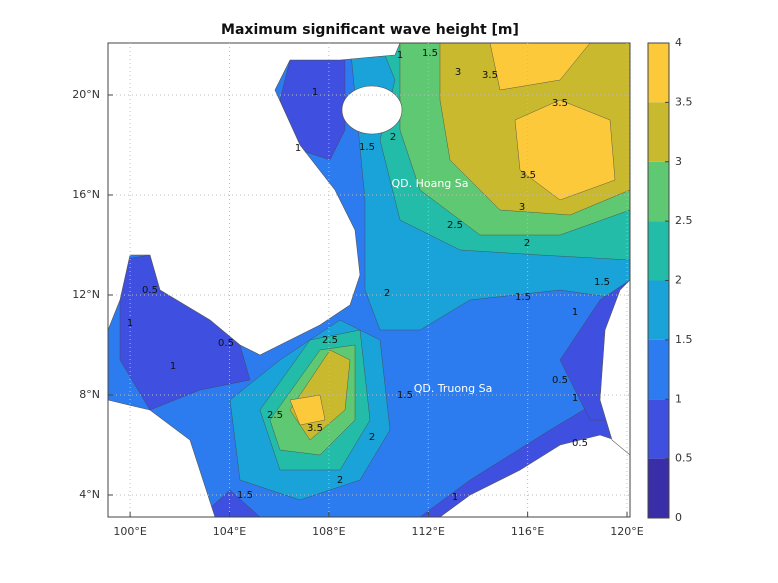 Image resolution: width=778 pixels, height=583 pixels. Describe the element at coordinates (429, 183) in the screenshot. I see `place-label: QD. Hoang Sa` at that location.